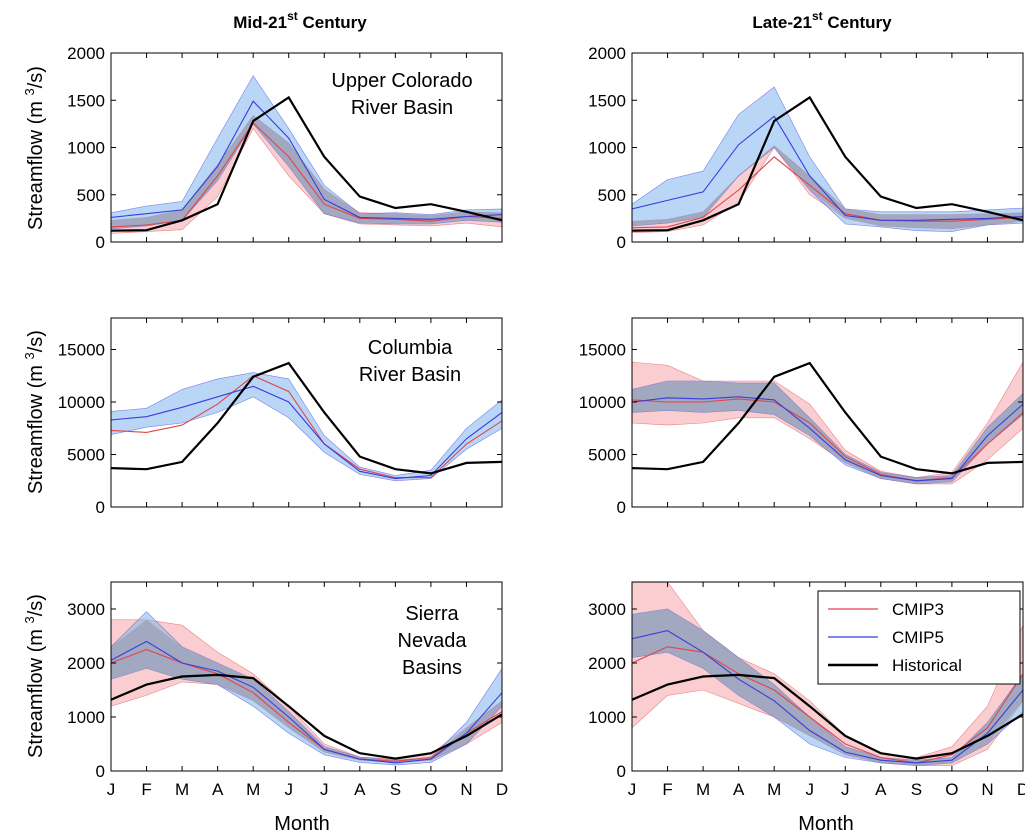  I want to click on cmip5-range-band, so click(827, 159).